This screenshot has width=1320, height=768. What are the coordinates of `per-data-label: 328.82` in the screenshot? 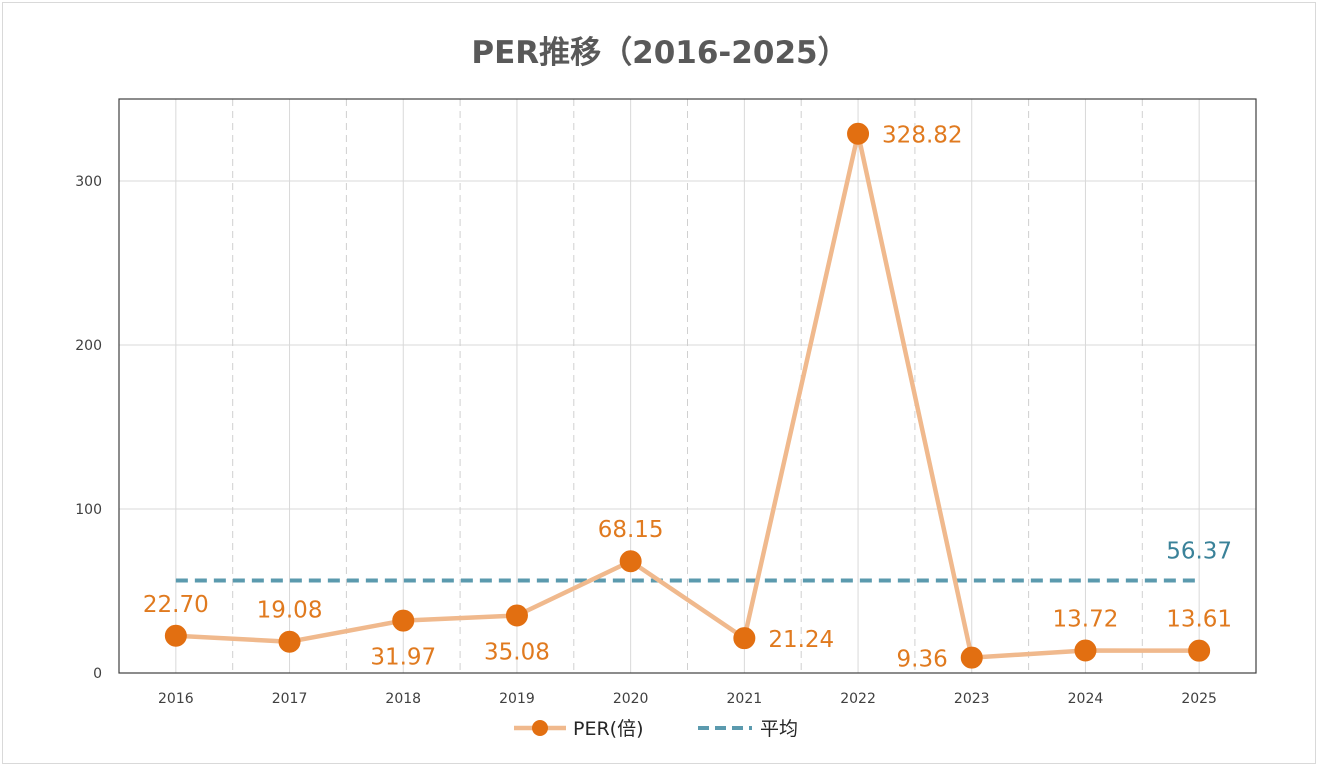 It's located at (922, 136).